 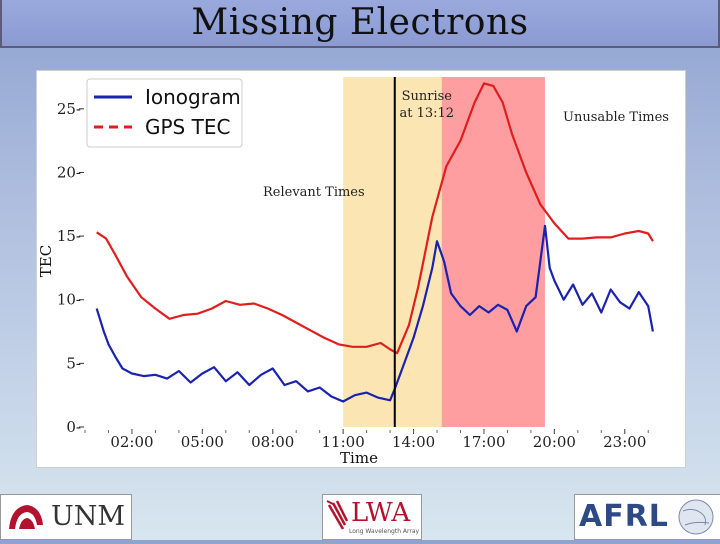 What do you see at coordinates (554, 442) in the screenshot?
I see `x-tick-label: 20:00` at bounding box center [554, 442].